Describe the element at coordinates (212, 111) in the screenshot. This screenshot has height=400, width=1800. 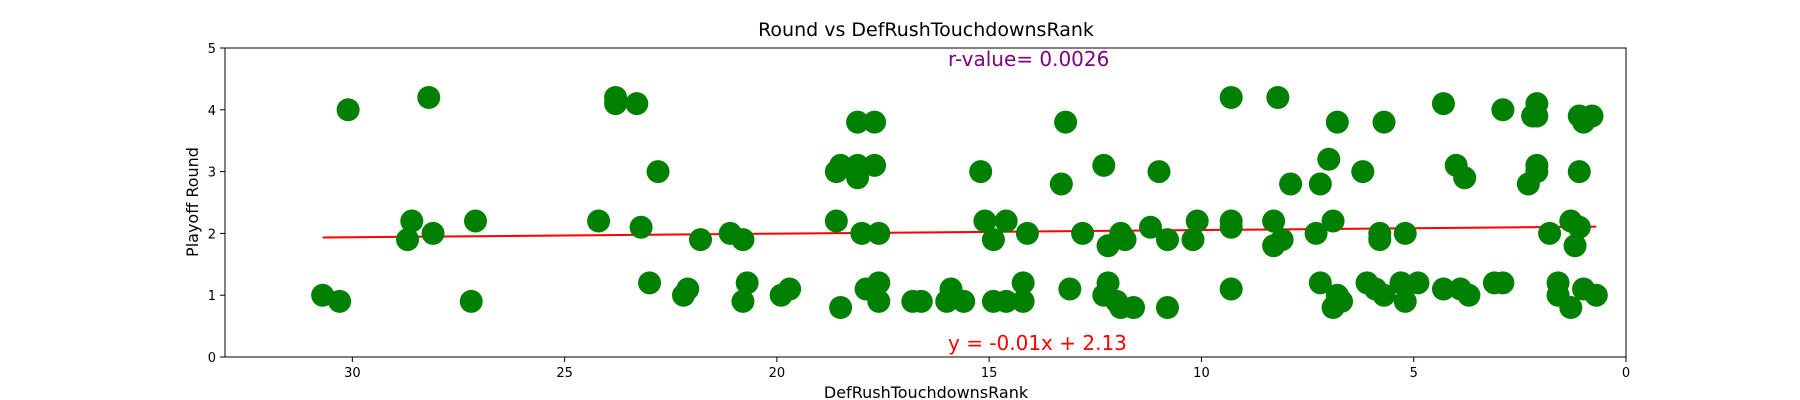
I see `y-tick-label: 4` at that location.